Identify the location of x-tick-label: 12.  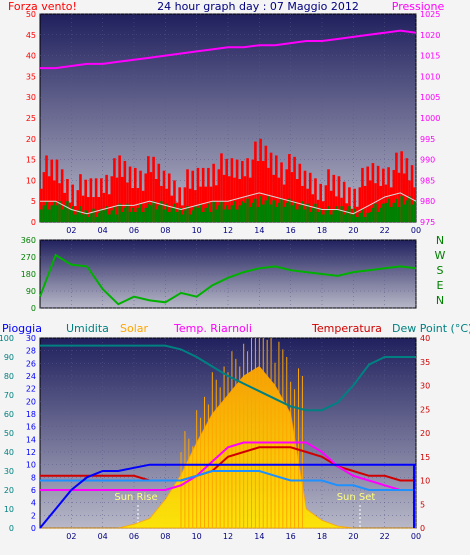
(228, 230).